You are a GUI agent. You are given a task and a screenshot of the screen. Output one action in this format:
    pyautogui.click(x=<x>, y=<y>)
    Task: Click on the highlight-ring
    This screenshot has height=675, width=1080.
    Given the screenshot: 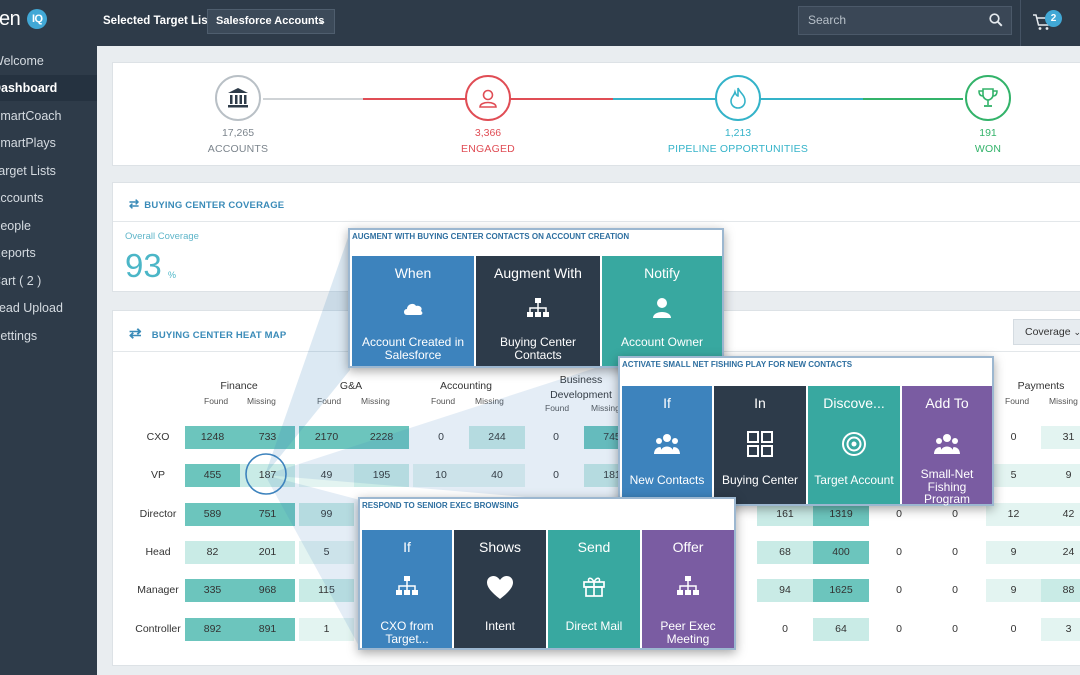 What is the action you would take?
    pyautogui.click(x=266, y=474)
    